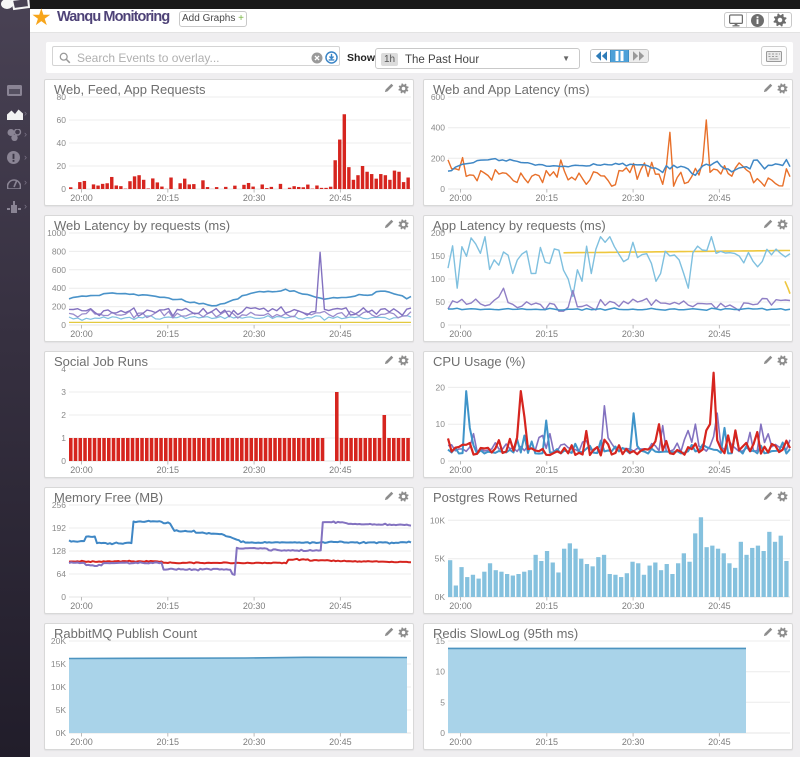 The height and width of the screenshot is (757, 800). What do you see at coordinates (58, 641) in the screenshot?
I see `svg-text: 20K` at bounding box center [58, 641].